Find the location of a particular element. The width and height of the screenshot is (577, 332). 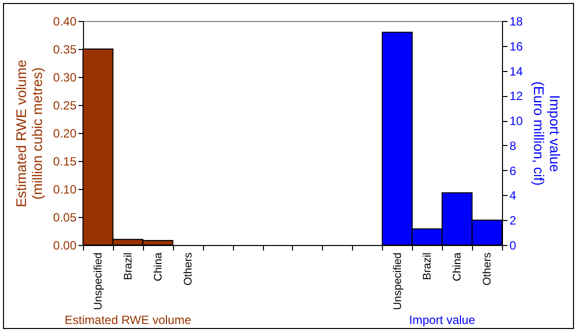

y-tick-label: 0.20 is located at coordinates (65, 133).